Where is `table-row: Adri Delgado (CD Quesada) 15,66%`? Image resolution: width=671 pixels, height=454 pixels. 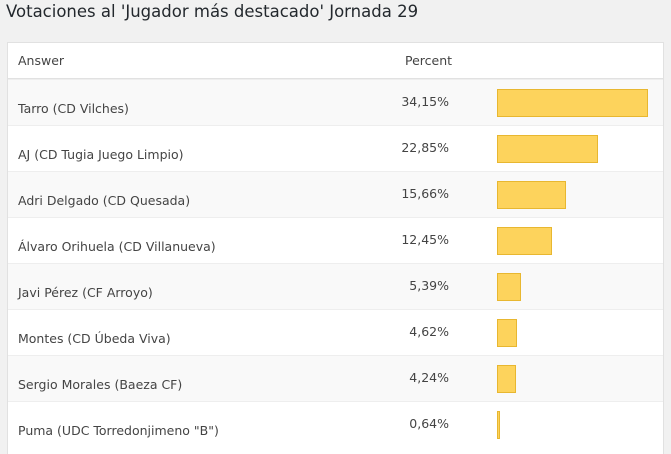
table-row: Adri Delgado (CD Quesada) 15,66% is located at coordinates (335, 194).